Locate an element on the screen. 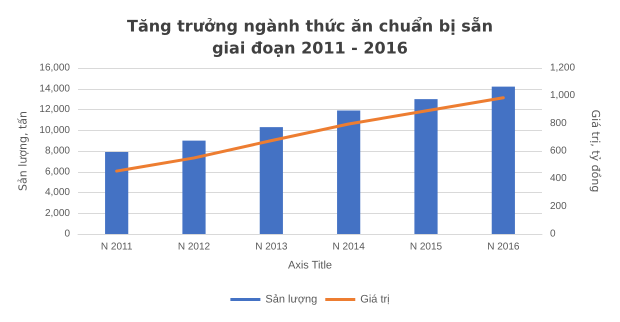  y2-tick-label: 800 is located at coordinates (559, 123).